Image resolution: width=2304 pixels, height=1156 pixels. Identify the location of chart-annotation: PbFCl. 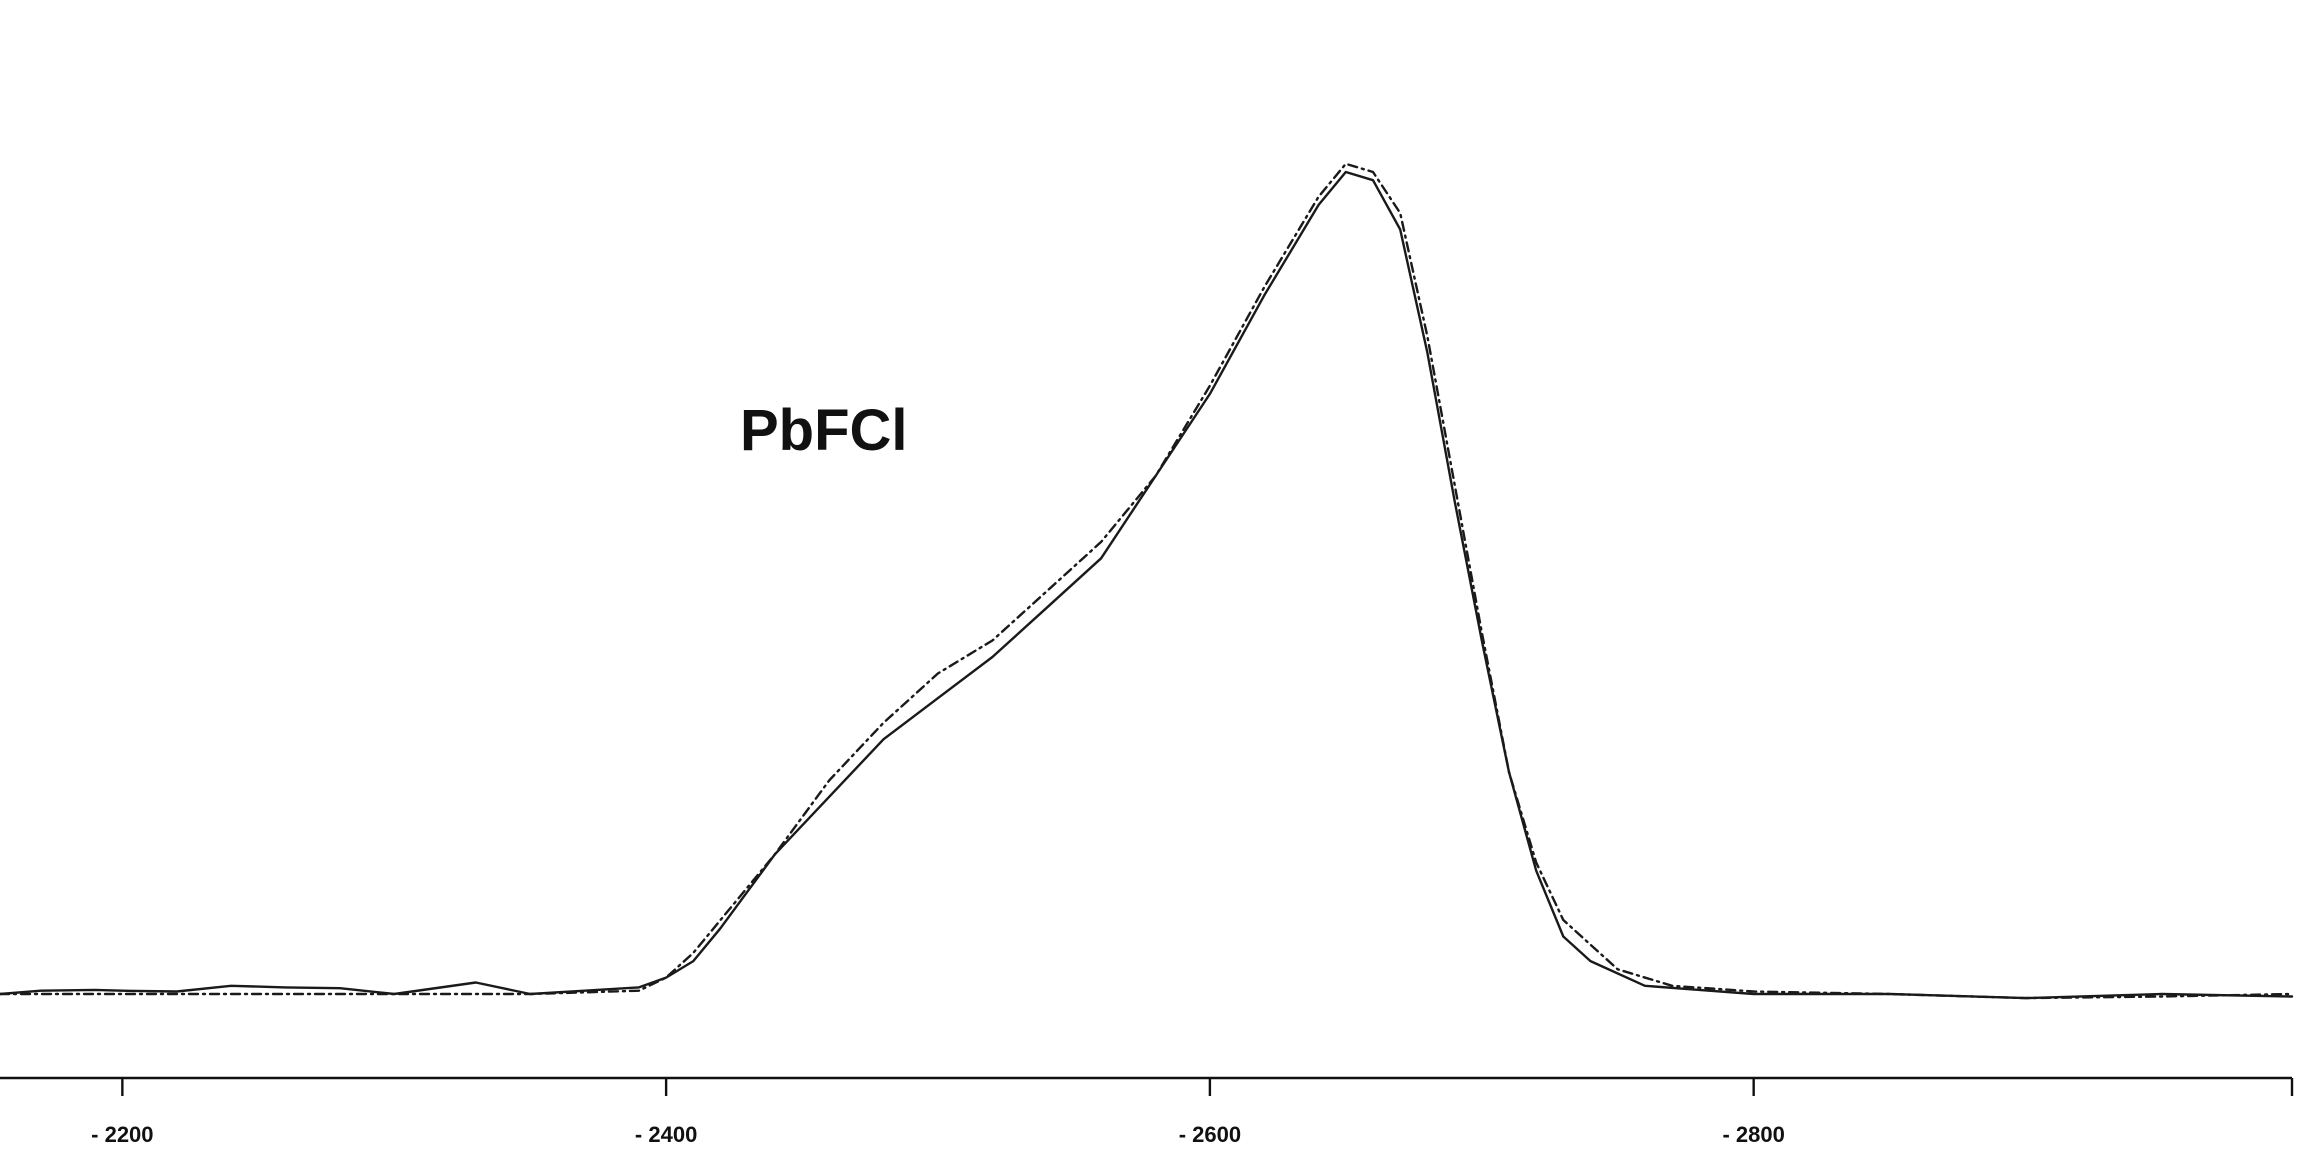
(824, 430).